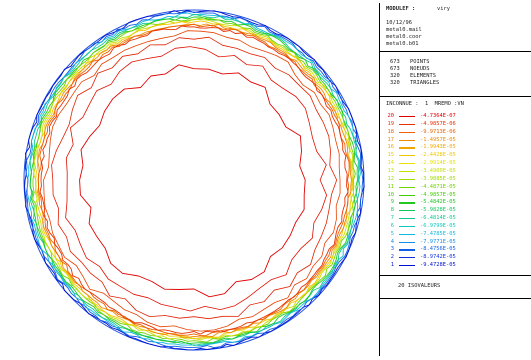 This screenshot has height=360, width=531. I want to click on legend-entry-value: -6.4814E-05, so click(438, 218).